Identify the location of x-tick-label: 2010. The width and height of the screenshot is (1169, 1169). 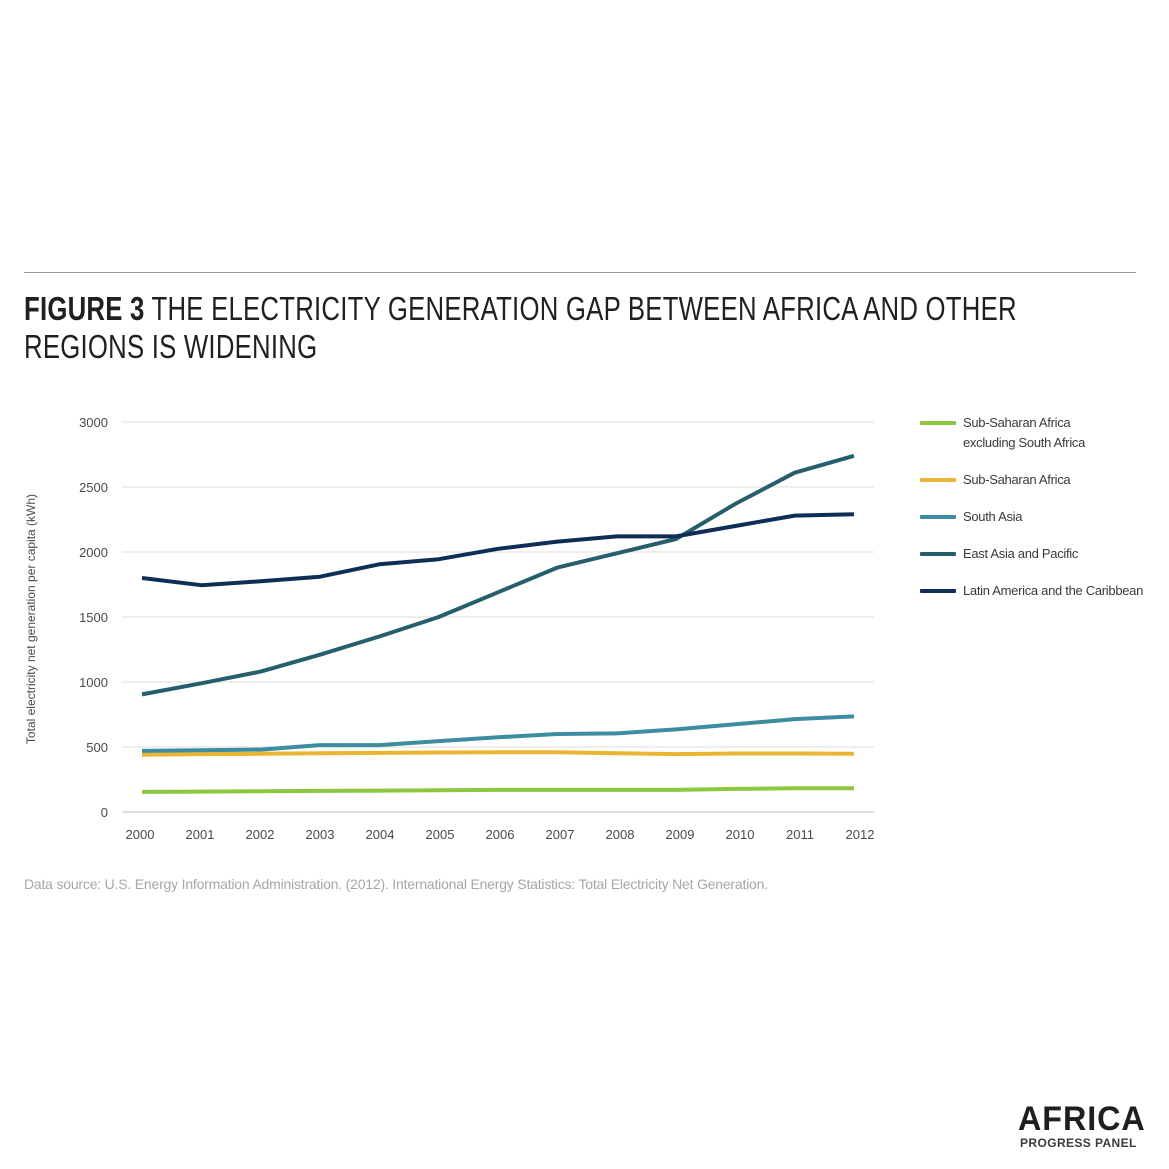
(740, 834).